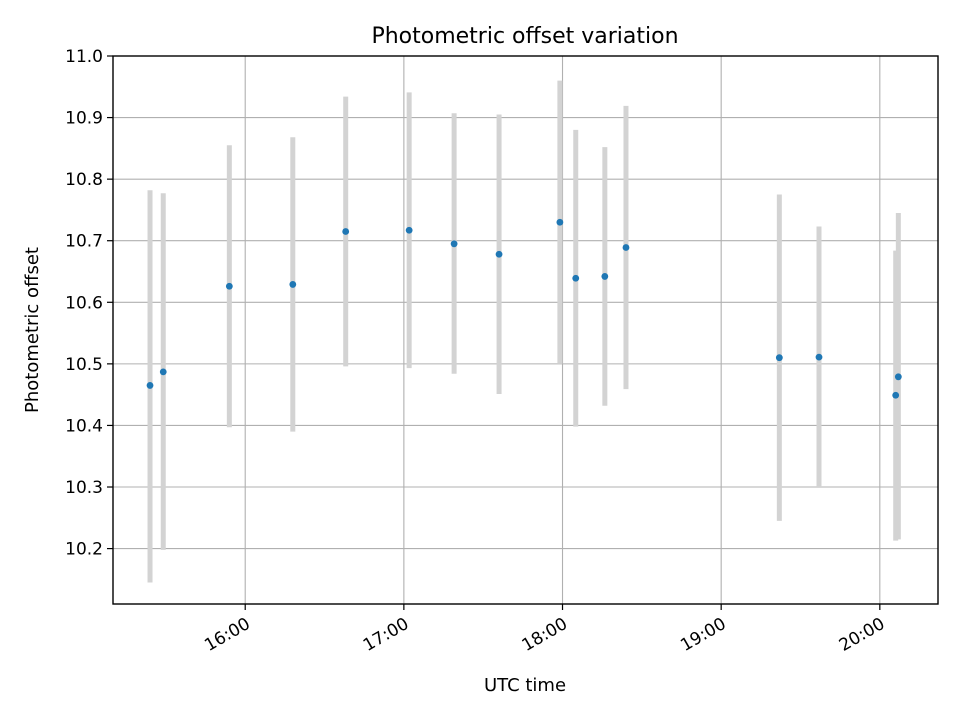 This screenshot has width=960, height=720. Describe the element at coordinates (84, 365) in the screenshot. I see `y-tick-label: 10.5` at that location.